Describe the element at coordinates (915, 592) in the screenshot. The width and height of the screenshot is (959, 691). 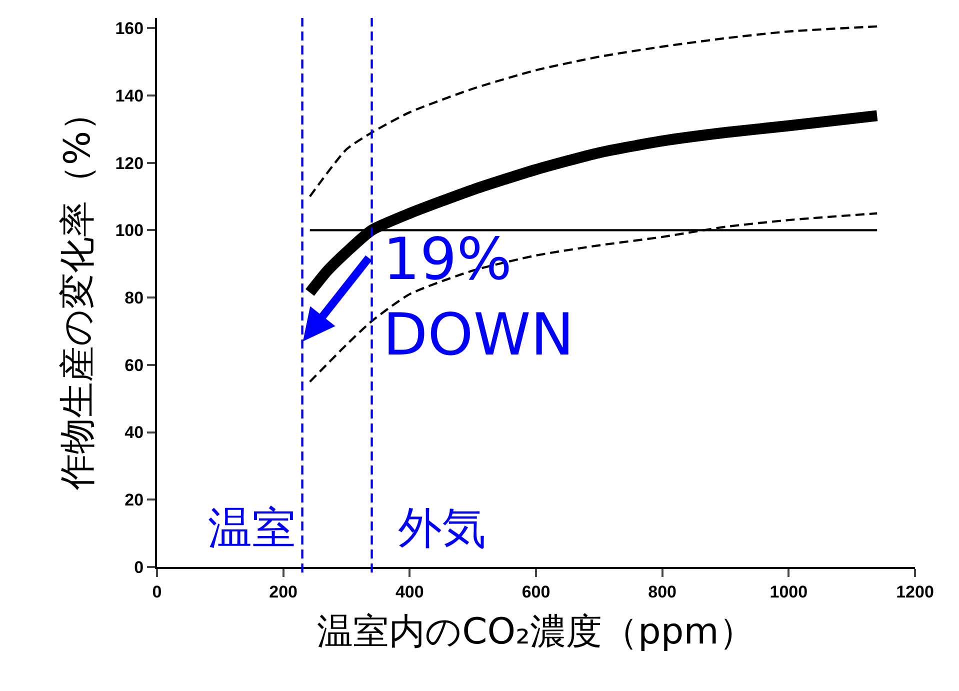
I see `x-tick-label: 1200` at that location.